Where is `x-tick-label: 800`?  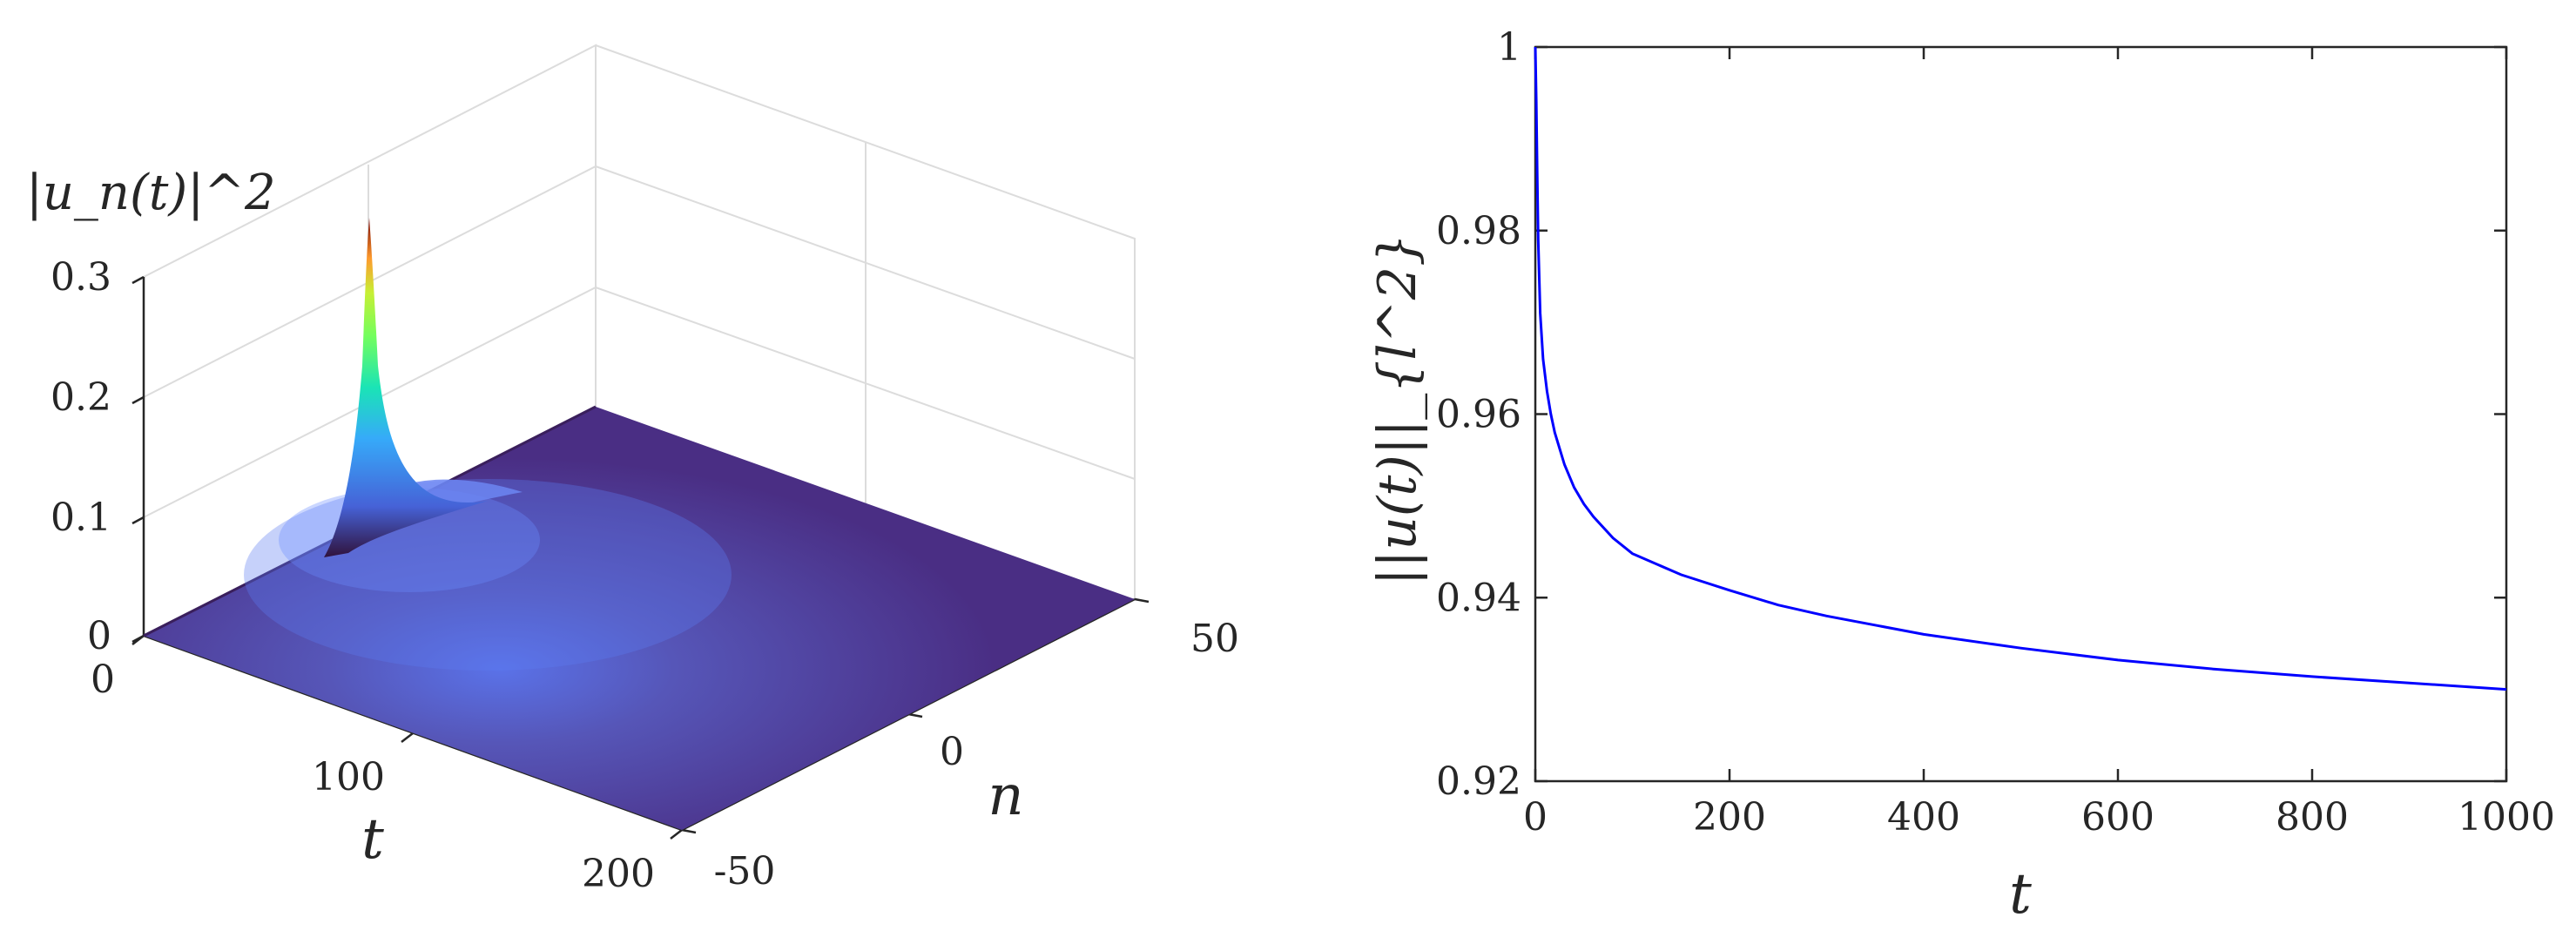
x-tick-label: 800 is located at coordinates (2312, 817).